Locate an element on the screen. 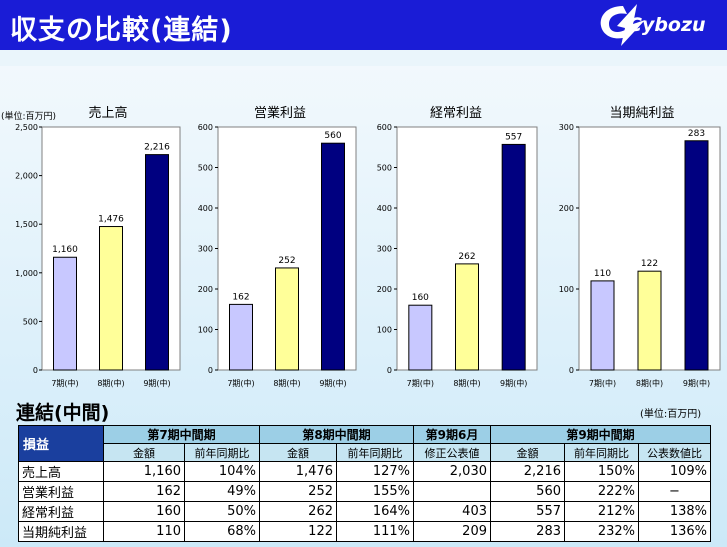 The width and height of the screenshot is (727, 547). bar-value-label: 110 is located at coordinates (602, 274).